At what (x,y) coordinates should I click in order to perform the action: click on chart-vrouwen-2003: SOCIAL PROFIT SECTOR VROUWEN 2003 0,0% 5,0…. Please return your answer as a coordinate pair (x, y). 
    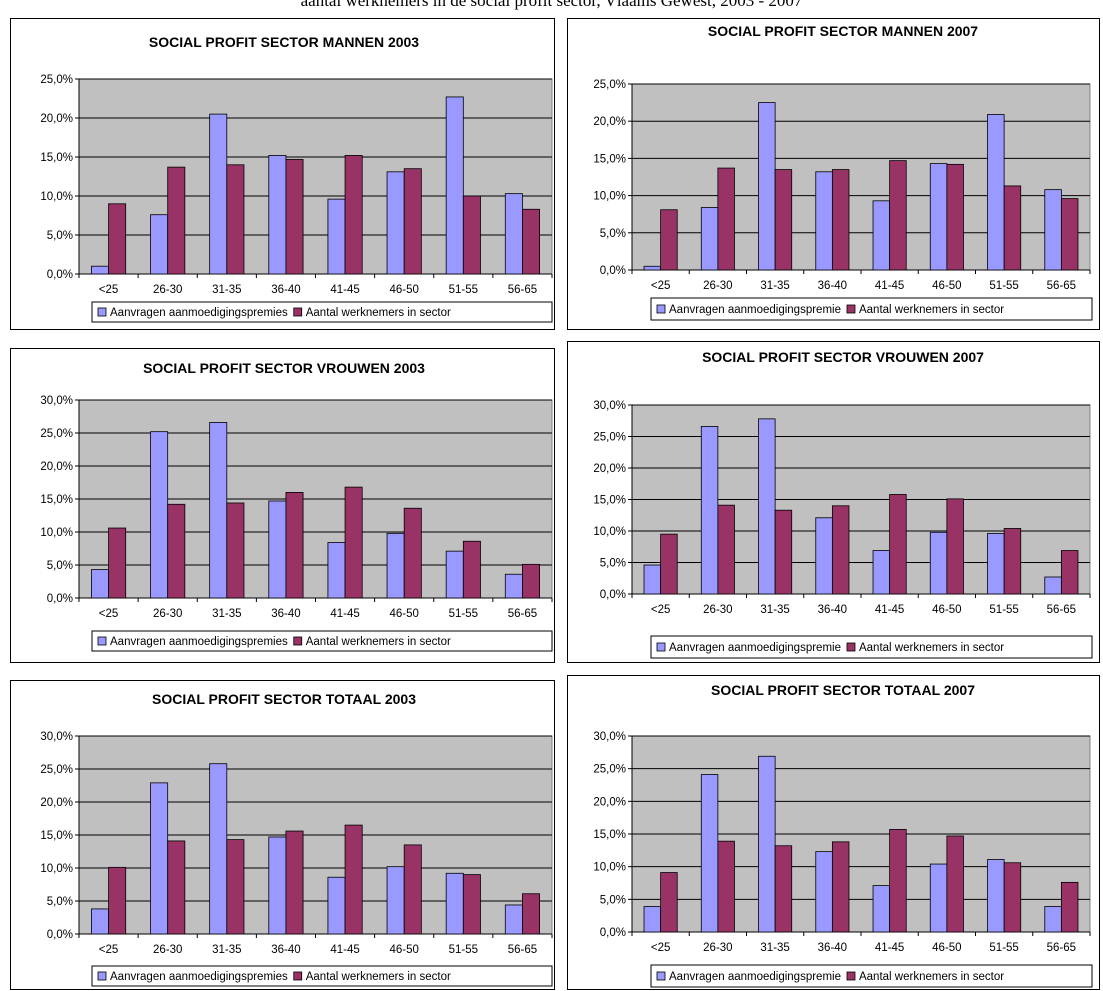
    Looking at the image, I should click on (296, 506).